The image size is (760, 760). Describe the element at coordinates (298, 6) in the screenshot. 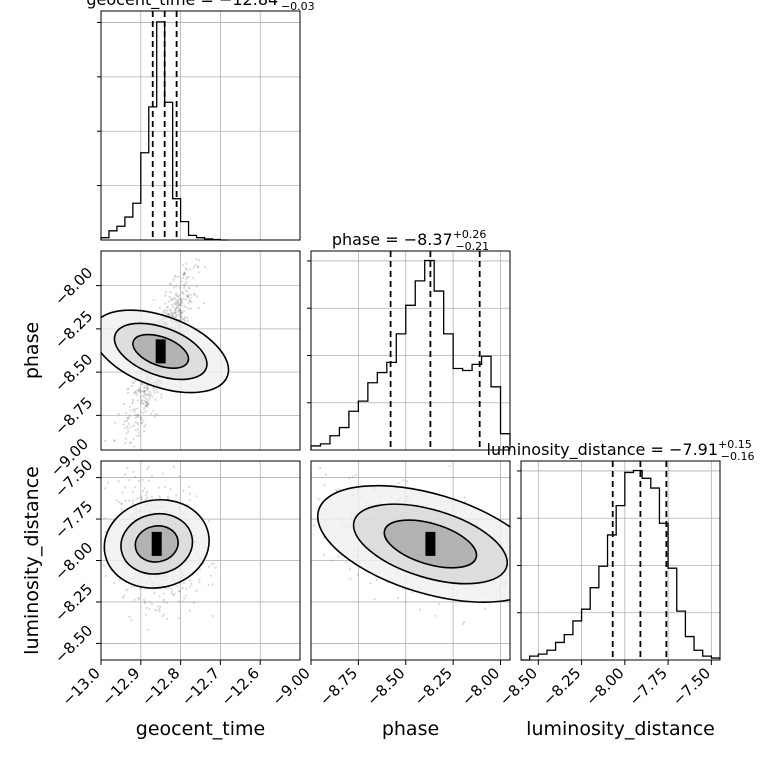

I see `hist-geocent_time-title-minus: −0.03` at that location.